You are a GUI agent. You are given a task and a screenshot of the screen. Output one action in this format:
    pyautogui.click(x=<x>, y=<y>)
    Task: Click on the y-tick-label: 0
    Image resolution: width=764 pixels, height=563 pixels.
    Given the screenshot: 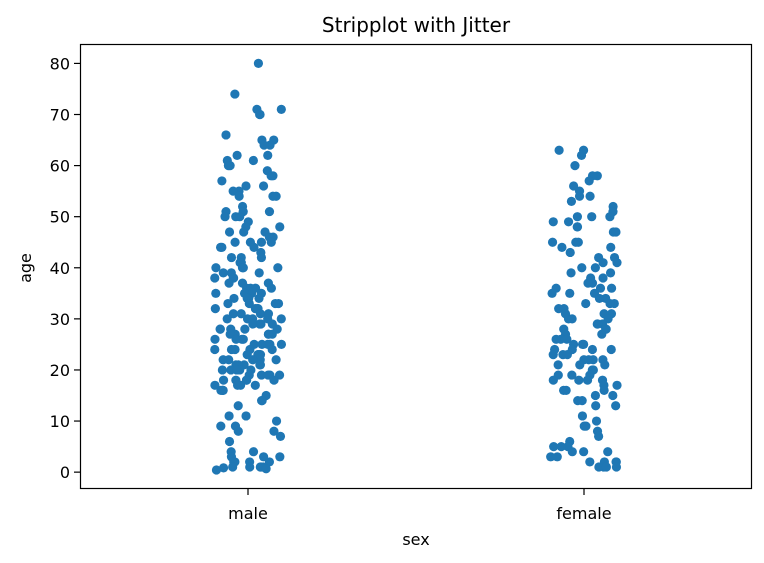 What is the action you would take?
    pyautogui.click(x=65, y=472)
    